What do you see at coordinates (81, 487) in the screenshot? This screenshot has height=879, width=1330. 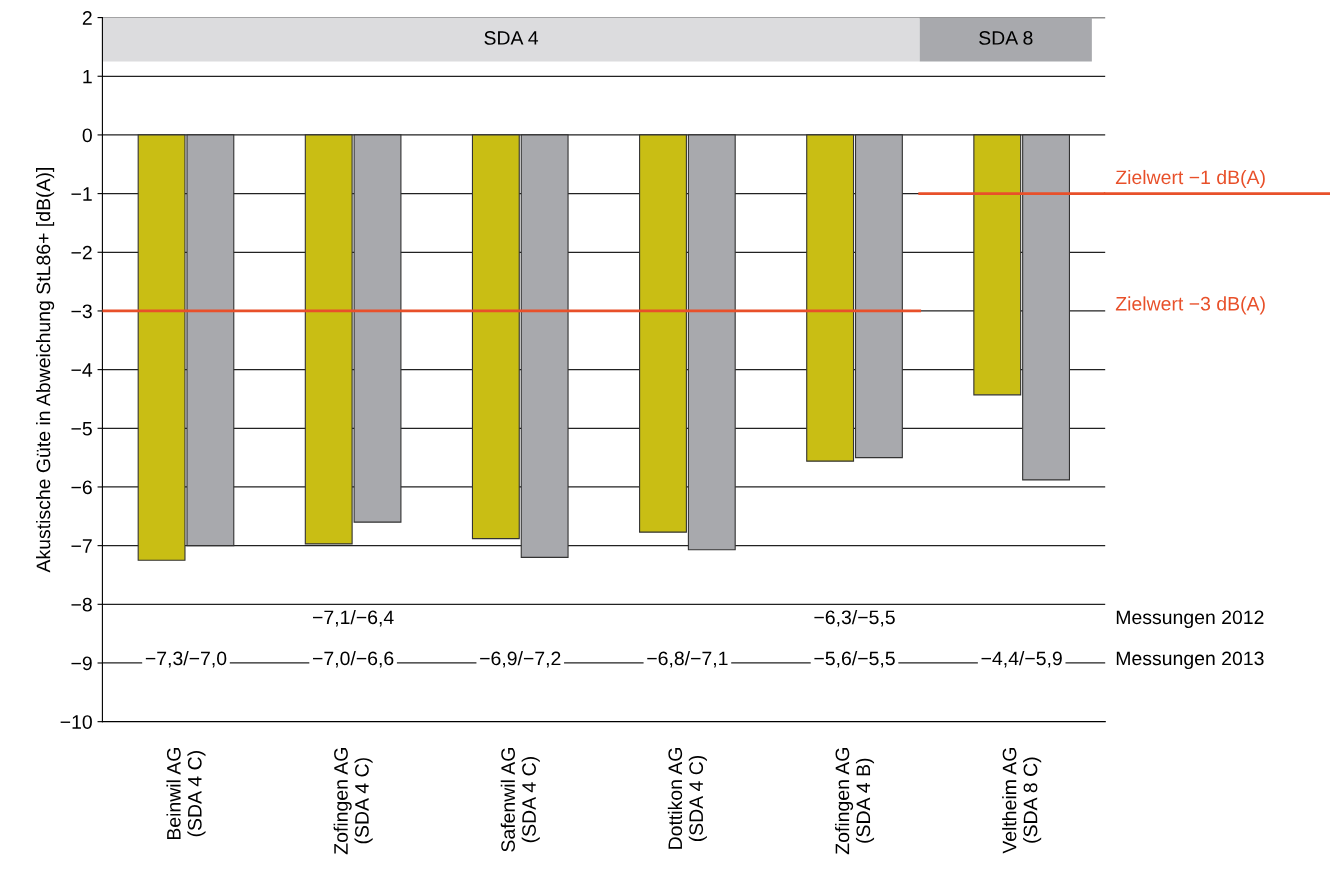 I see `y-tick-label: −6` at bounding box center [81, 487].